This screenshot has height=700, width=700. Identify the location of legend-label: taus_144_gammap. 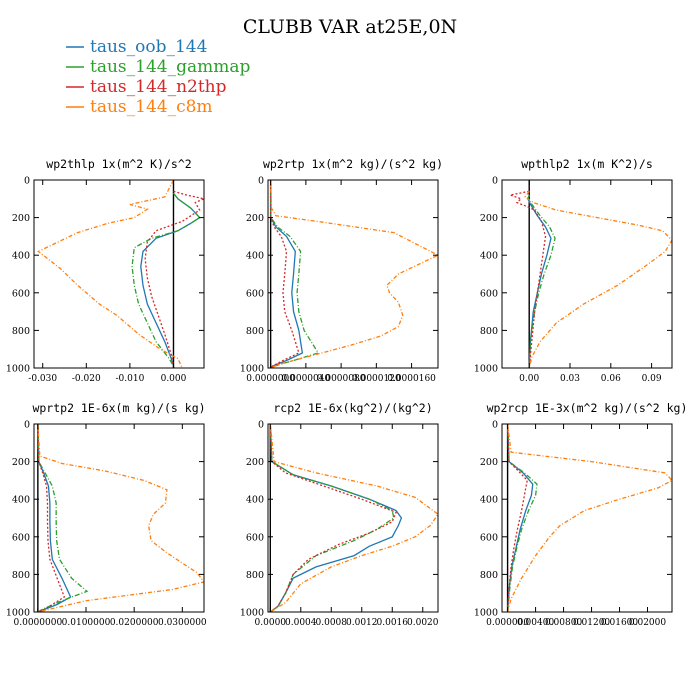
(170, 67).